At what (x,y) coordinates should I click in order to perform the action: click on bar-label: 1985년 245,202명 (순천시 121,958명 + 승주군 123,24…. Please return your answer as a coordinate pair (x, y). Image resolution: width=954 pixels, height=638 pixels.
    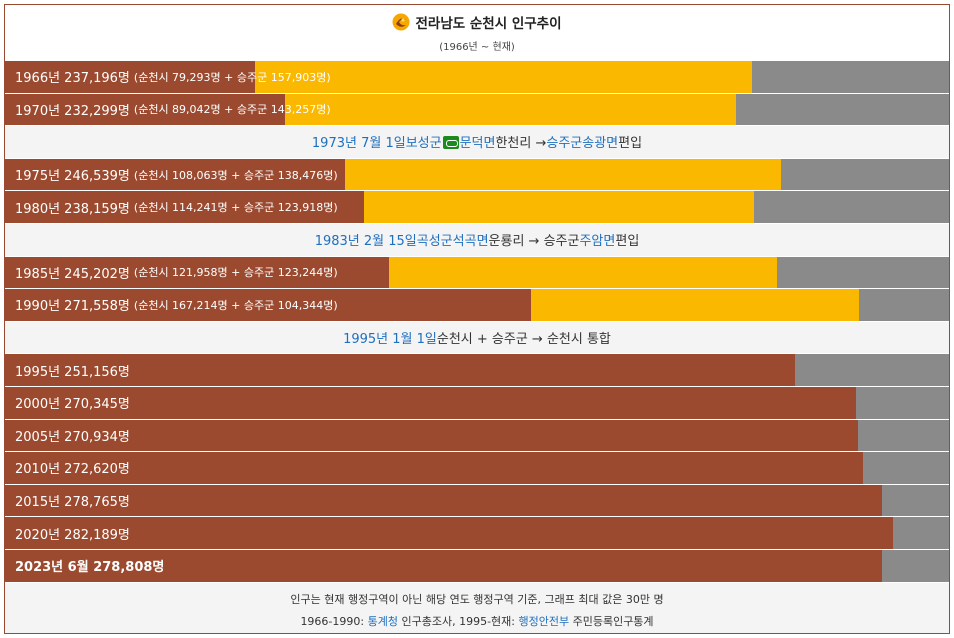
    Looking at the image, I should click on (176, 273).